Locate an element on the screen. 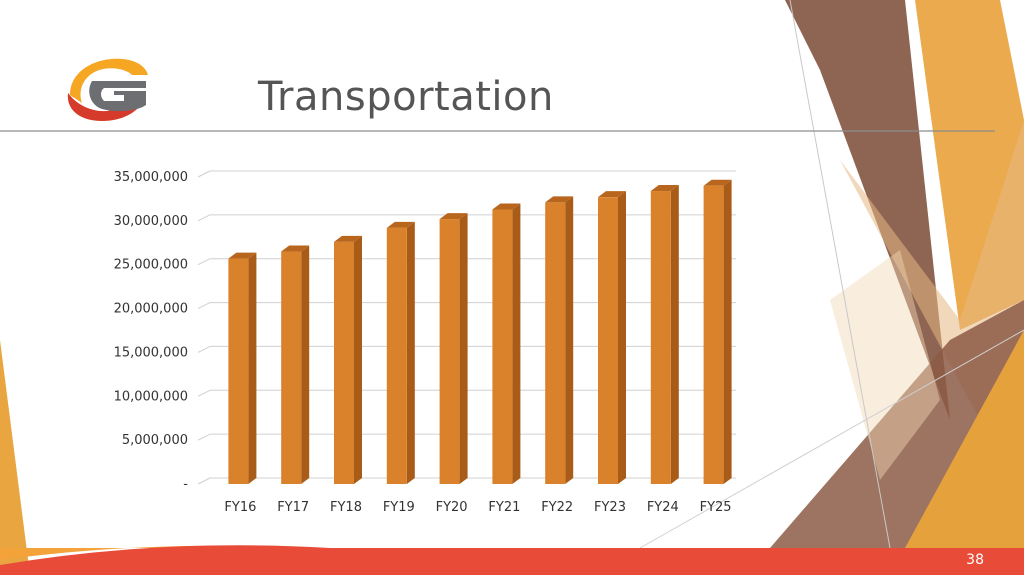 Image resolution: width=1024 pixels, height=575 pixels. bar-fy20 is located at coordinates (453, 349).